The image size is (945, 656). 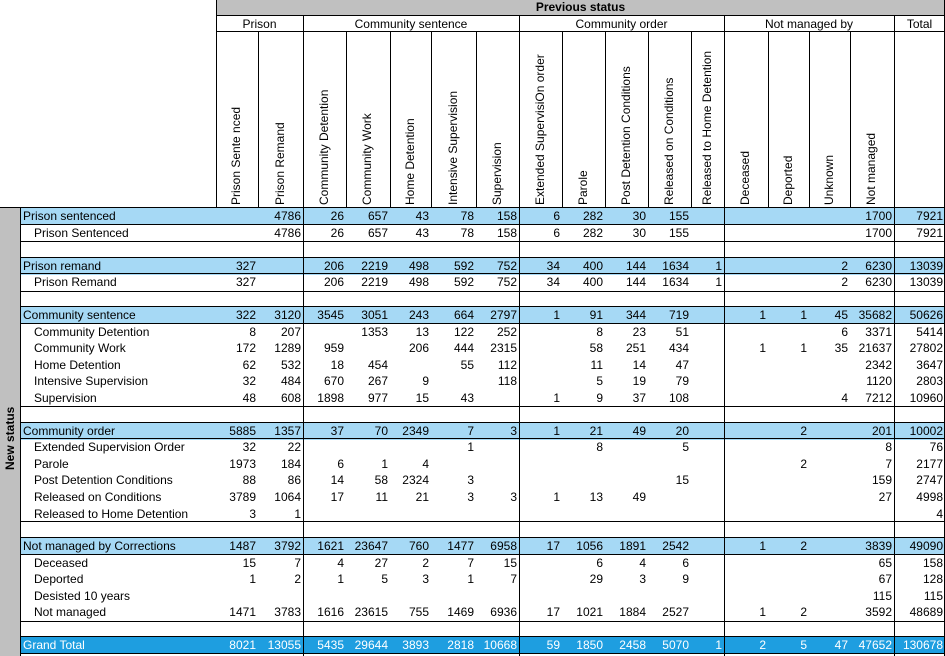 What do you see at coordinates (337, 480) in the screenshot?
I see `table-cell: 14` at bounding box center [337, 480].